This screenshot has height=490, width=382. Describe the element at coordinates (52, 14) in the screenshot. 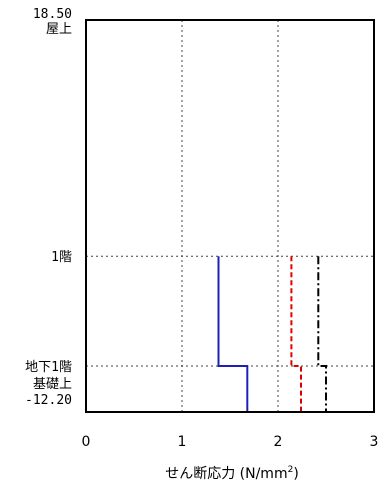

I see `y-label-top-value: 18.50` at that location.